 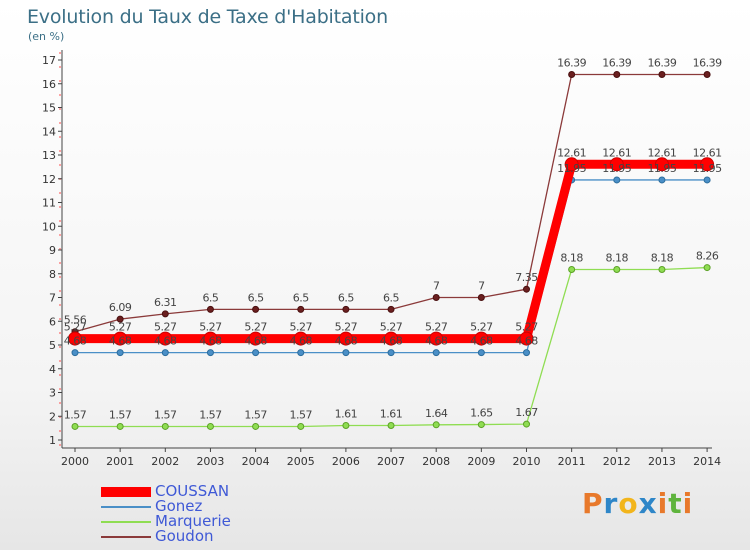 I want to click on y-unit-label: (en %), so click(x=46, y=36).